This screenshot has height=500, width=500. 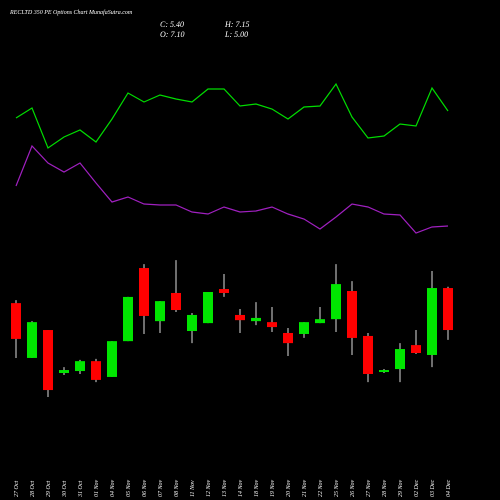 I want to click on low-label: L: 5.00, so click(x=236, y=34).